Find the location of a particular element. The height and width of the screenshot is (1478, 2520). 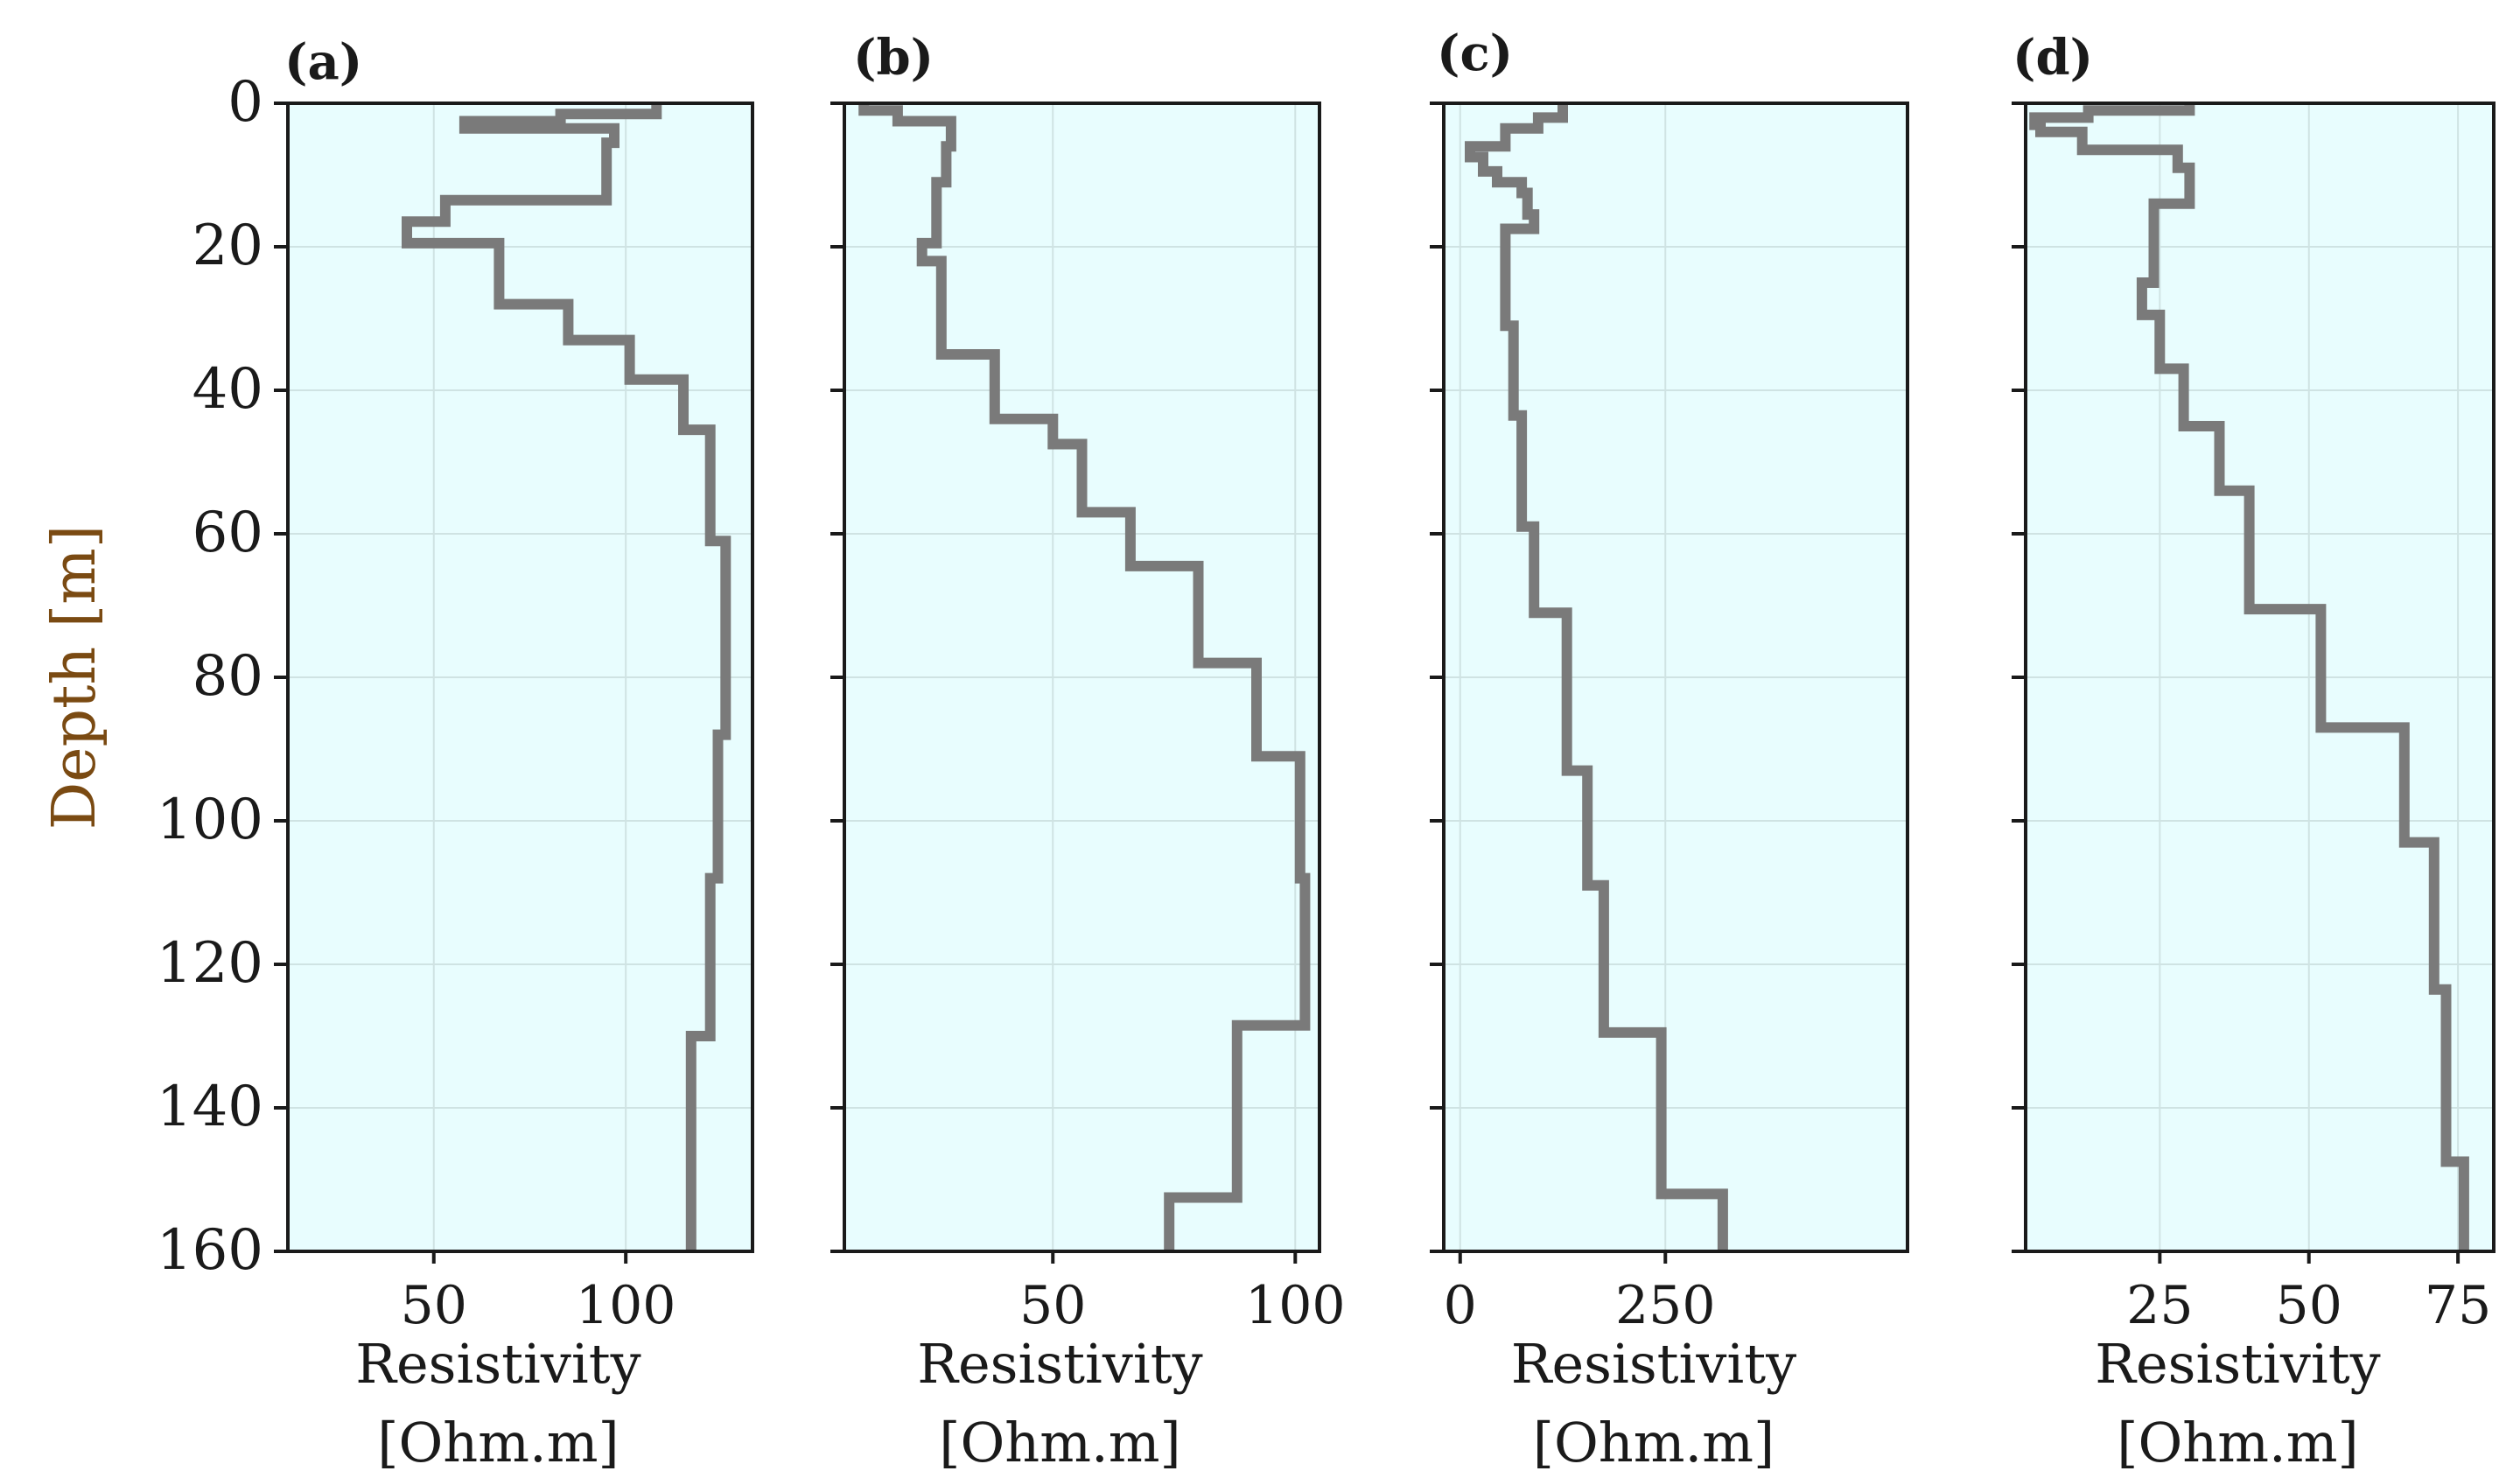

x-tick-label: 25 is located at coordinates (2159, 1305).